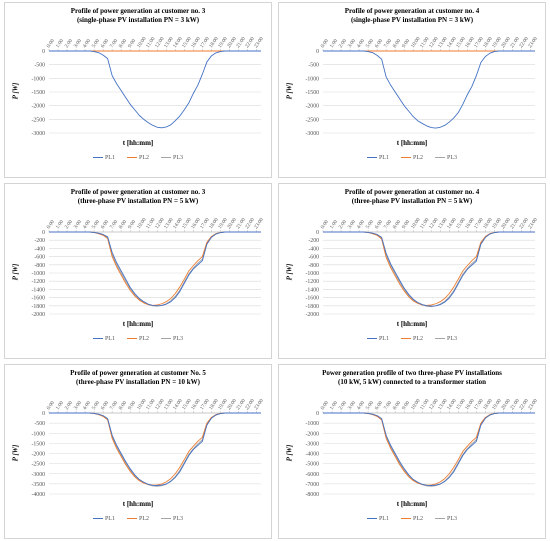 The height and width of the screenshot is (541, 550). I want to click on x-tick-label: 16:00, so click(470, 223).